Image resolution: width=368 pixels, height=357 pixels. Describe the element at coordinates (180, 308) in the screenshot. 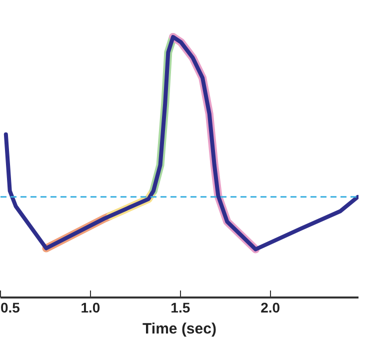

I see `x-tick-label: 1.5` at that location.